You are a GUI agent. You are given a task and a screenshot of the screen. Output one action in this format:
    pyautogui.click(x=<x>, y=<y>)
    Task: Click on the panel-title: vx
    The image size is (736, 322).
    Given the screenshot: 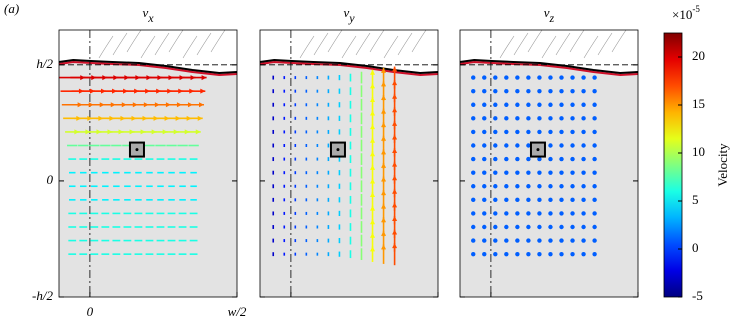 What is the action you would take?
    pyautogui.click(x=148, y=15)
    